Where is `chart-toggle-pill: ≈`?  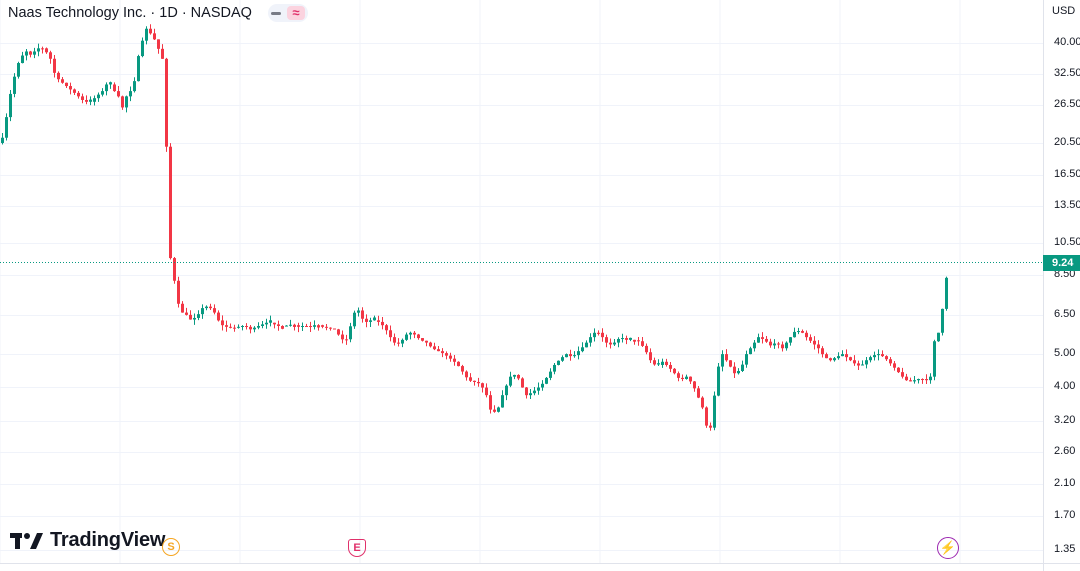 chart-toggle-pill: ≈ is located at coordinates (288, 13).